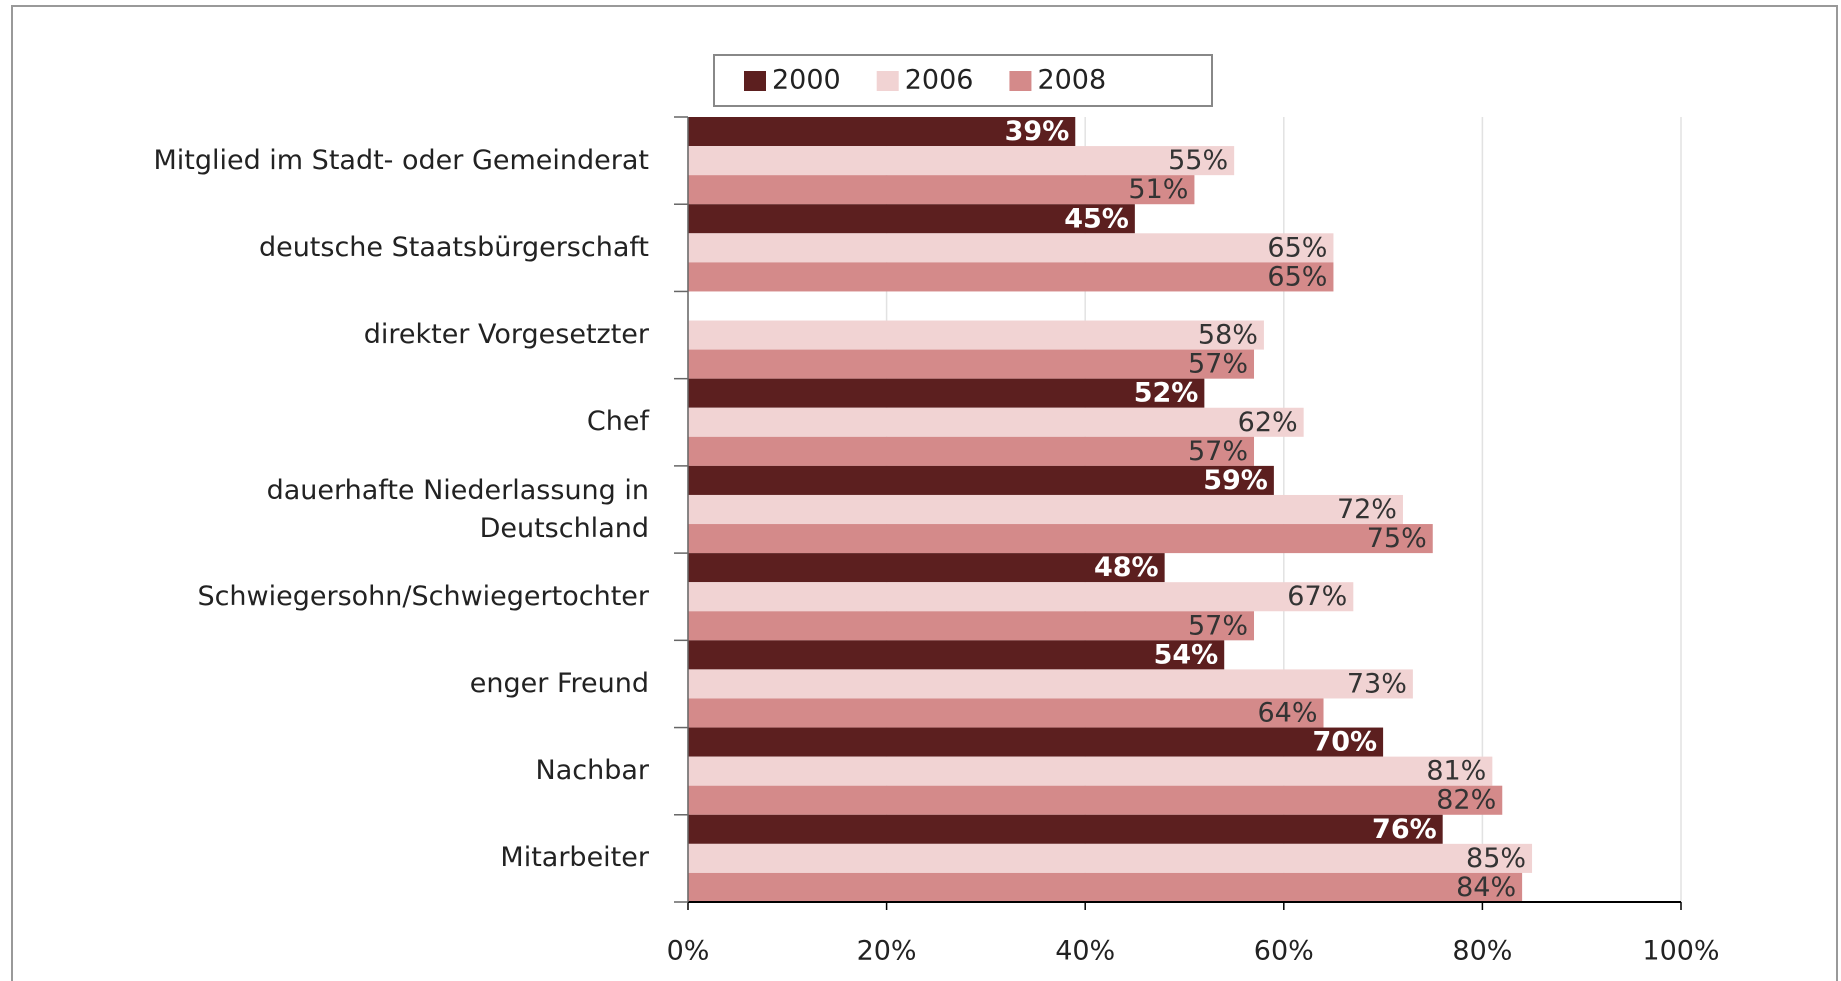 Image resolution: width=1841 pixels, height=981 pixels. Describe the element at coordinates (574, 858) in the screenshot. I see `category-label: Mitarbeiter` at that location.